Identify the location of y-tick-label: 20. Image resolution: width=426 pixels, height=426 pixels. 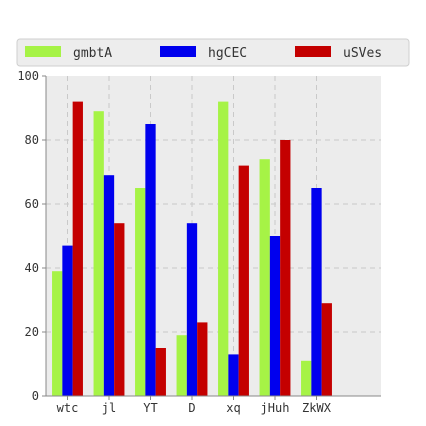
(32, 332).